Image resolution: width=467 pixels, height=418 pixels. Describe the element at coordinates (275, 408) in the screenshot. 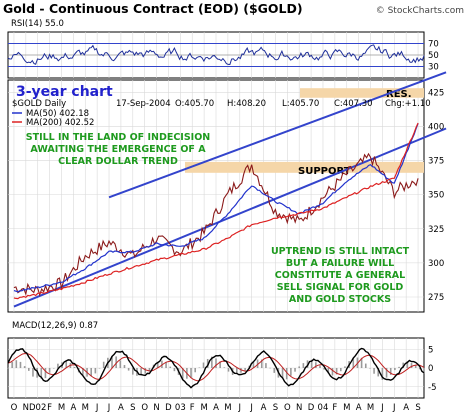

I see `x-tick-label: S` at that location.